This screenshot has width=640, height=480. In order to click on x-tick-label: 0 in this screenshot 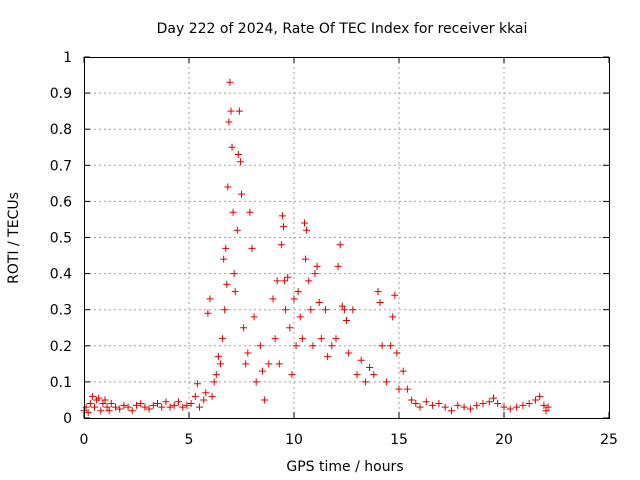, I will do `click(84, 440)`.